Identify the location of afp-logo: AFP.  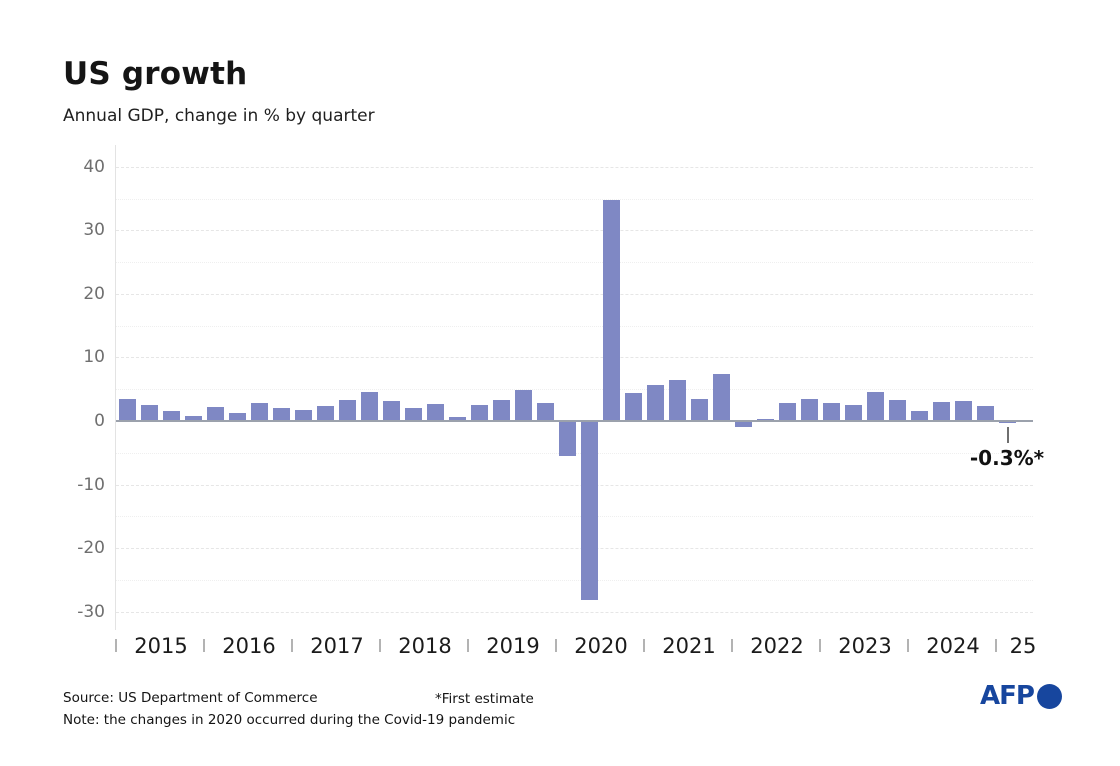
(1021, 696).